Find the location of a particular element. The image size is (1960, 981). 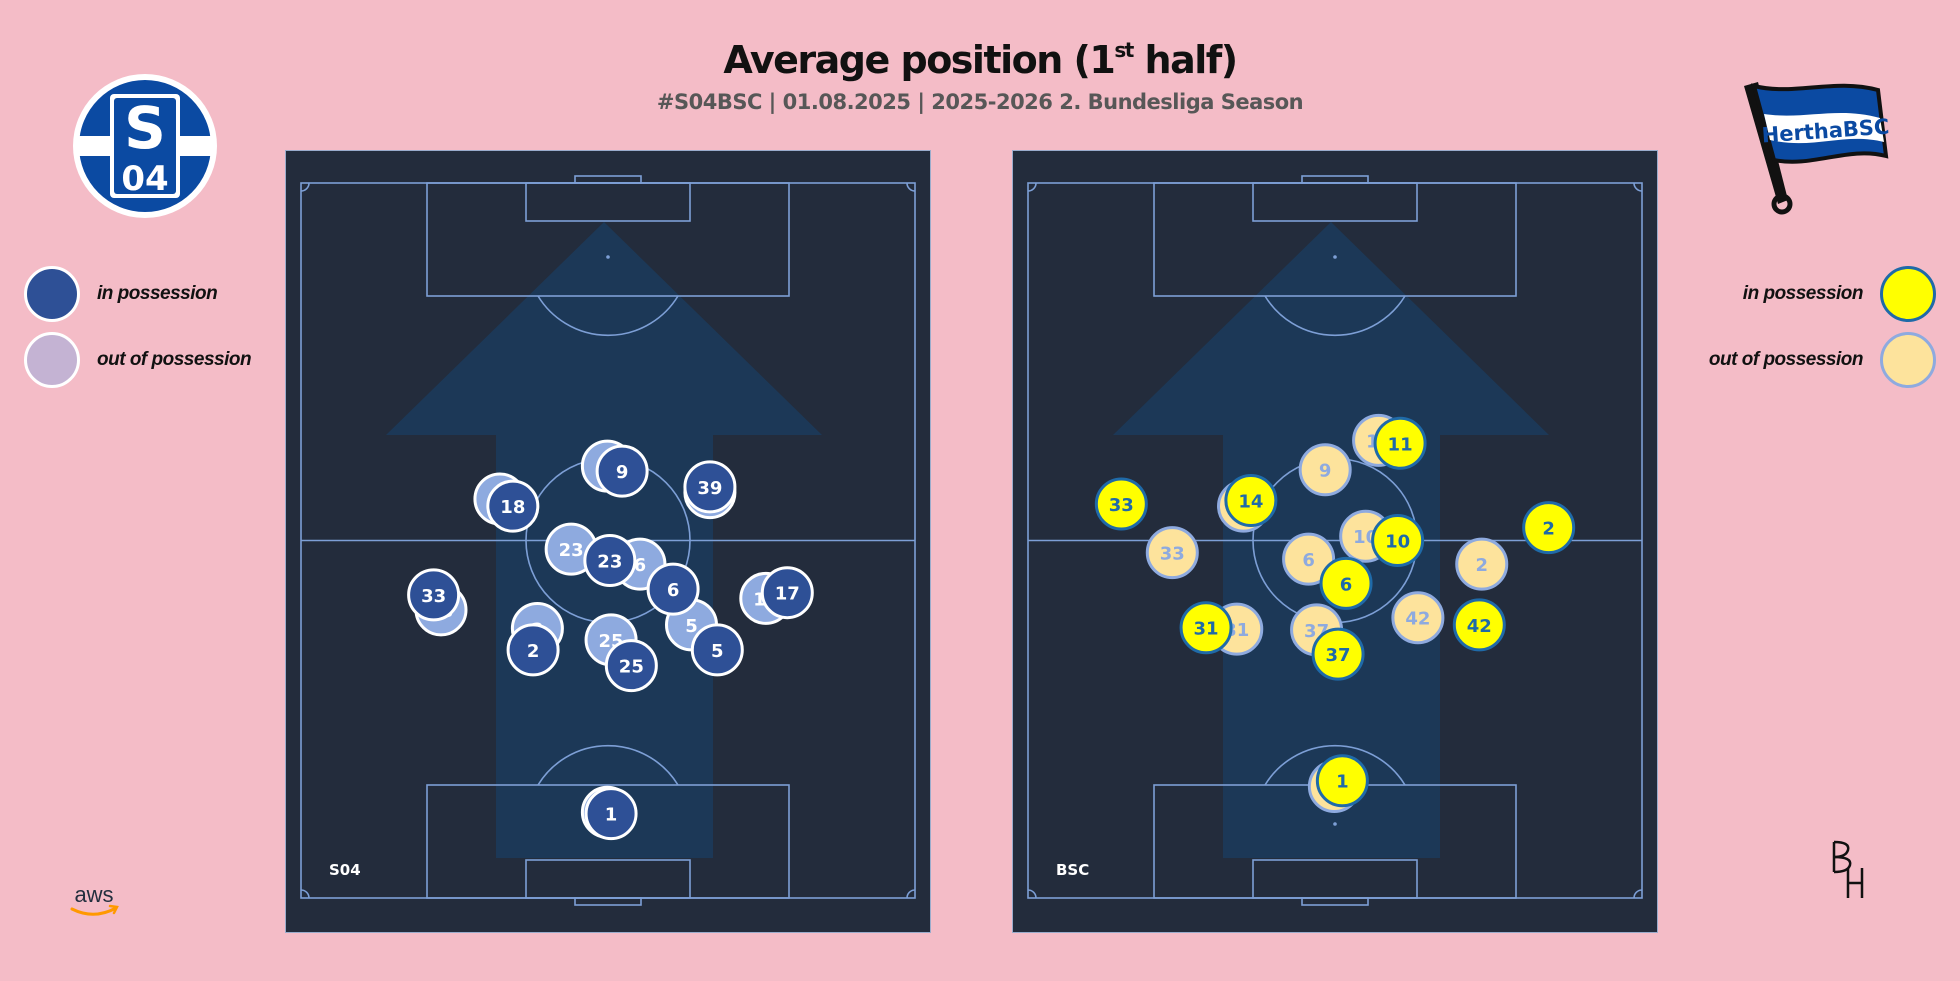

player-number-in-possession: 31 is located at coordinates (1206, 629).